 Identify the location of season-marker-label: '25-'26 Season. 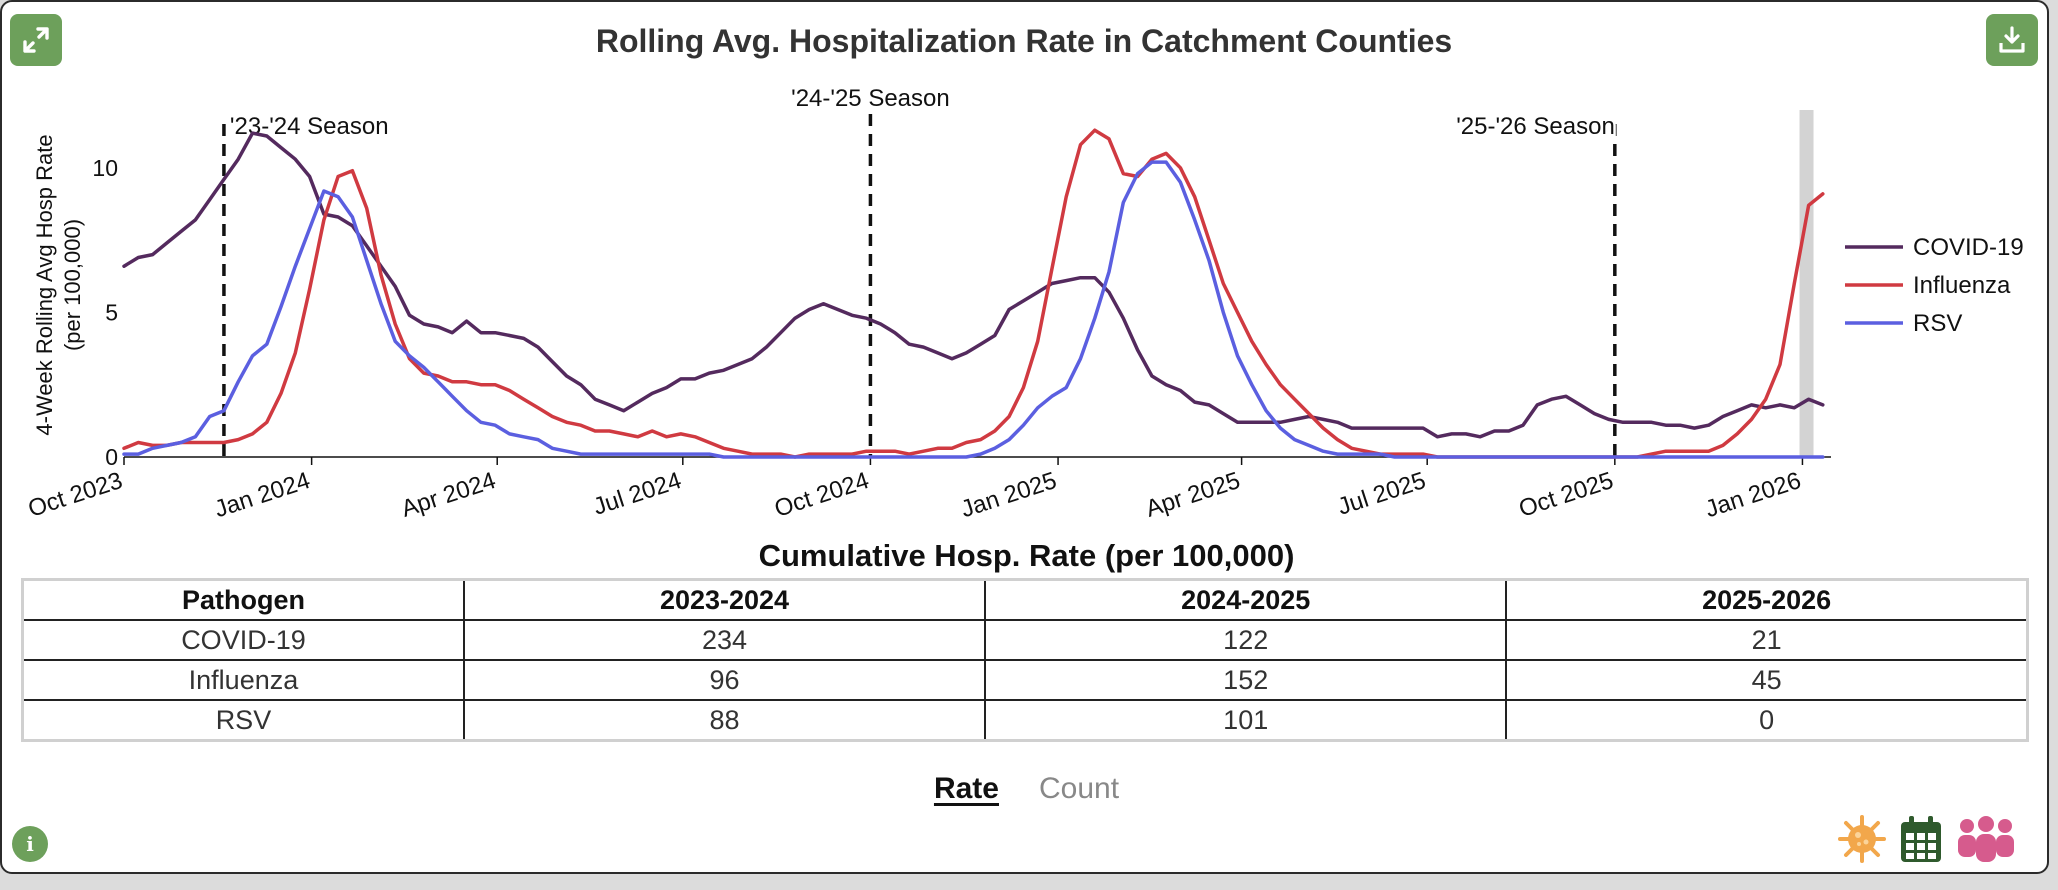
(1535, 126).